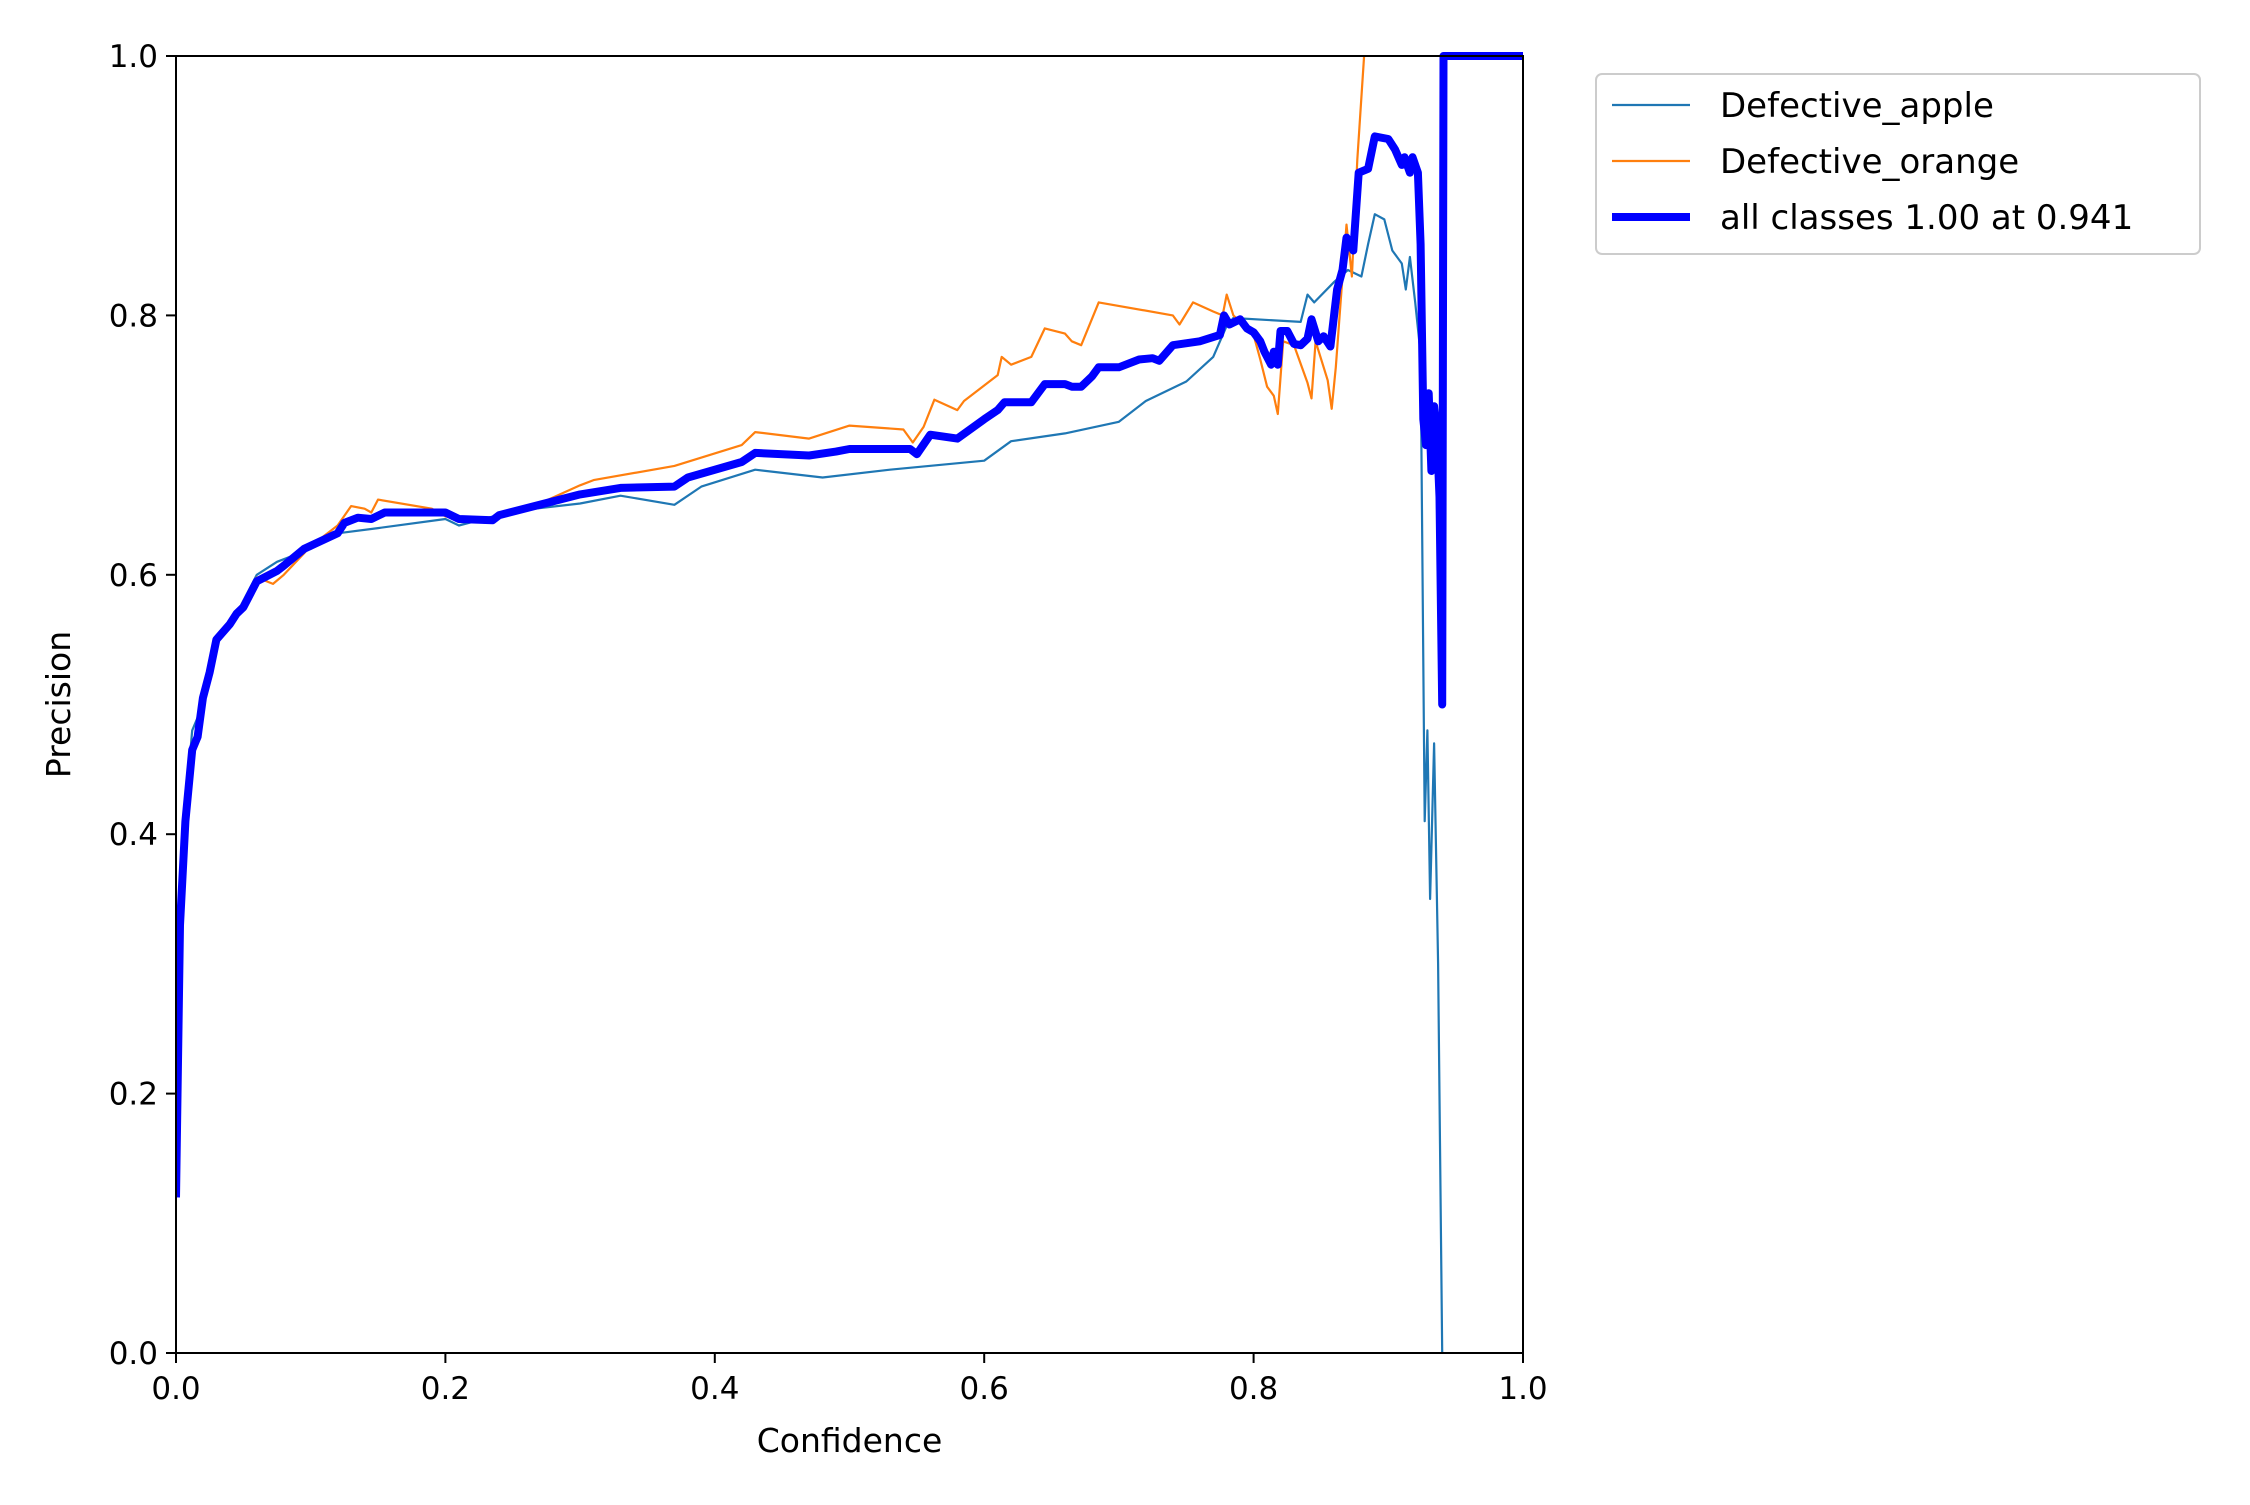 Image resolution: width=2250 pixels, height=1505 pixels. What do you see at coordinates (133, 835) in the screenshot?
I see `y-tick-label: 0.4` at bounding box center [133, 835].